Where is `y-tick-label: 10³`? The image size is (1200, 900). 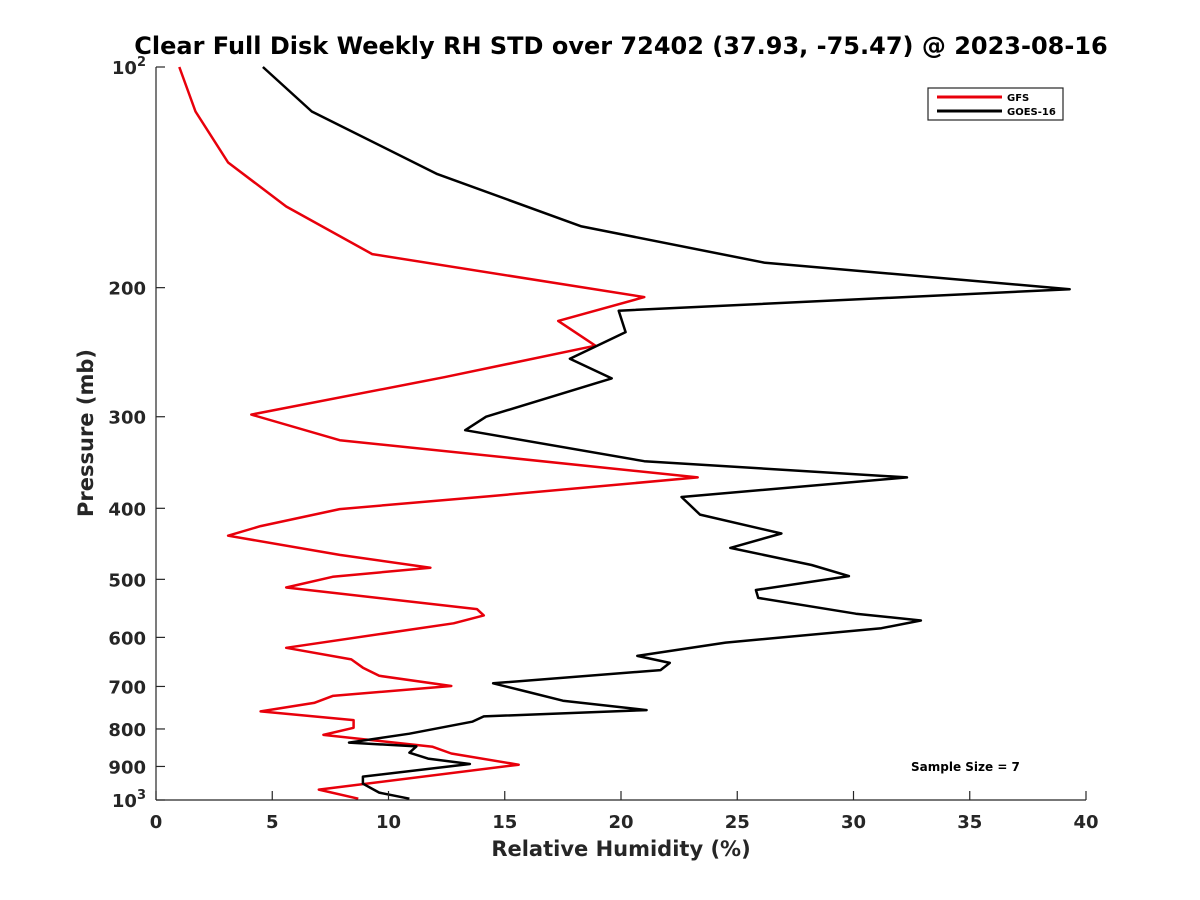
y-tick-label: 10³ is located at coordinates (129, 800).